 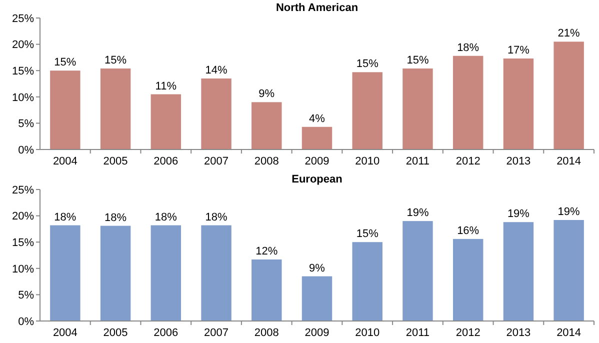 What do you see at coordinates (317, 180) in the screenshot?
I see `chart-title: European` at bounding box center [317, 180].